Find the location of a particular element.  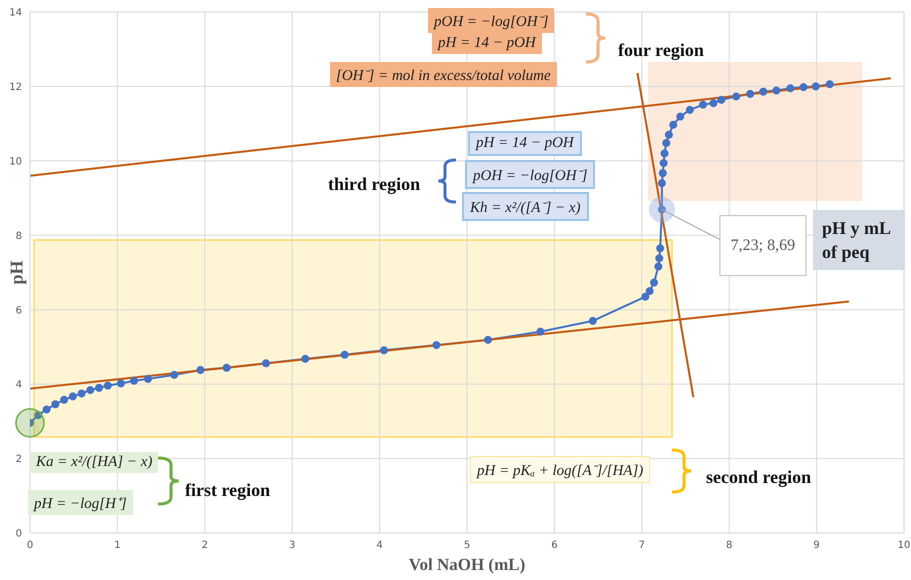

annotation: pH = −log[H⁺] is located at coordinates (80, 502).